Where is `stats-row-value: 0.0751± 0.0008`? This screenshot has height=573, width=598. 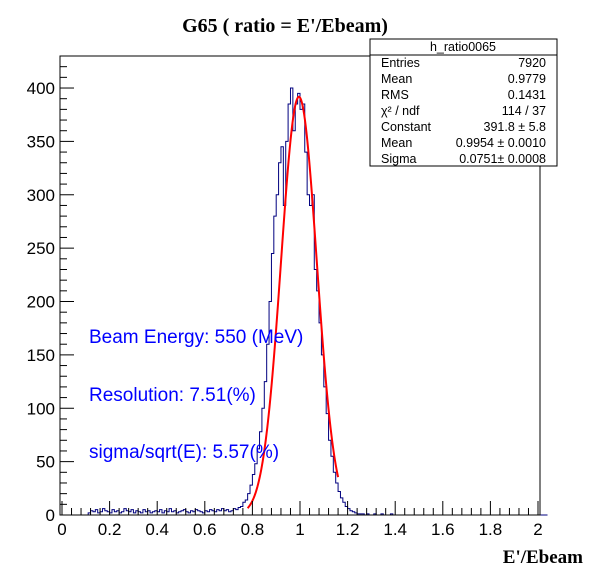 stats-row-value: 0.0751± 0.0008 is located at coordinates (502, 159).